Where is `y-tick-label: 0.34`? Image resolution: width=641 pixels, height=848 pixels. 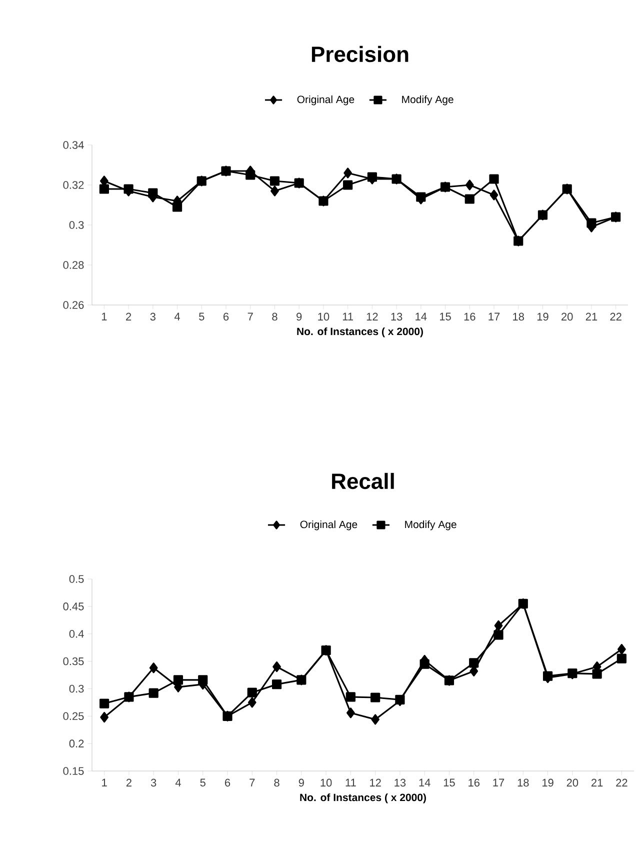 y-tick-label: 0.34 is located at coordinates (73, 145).